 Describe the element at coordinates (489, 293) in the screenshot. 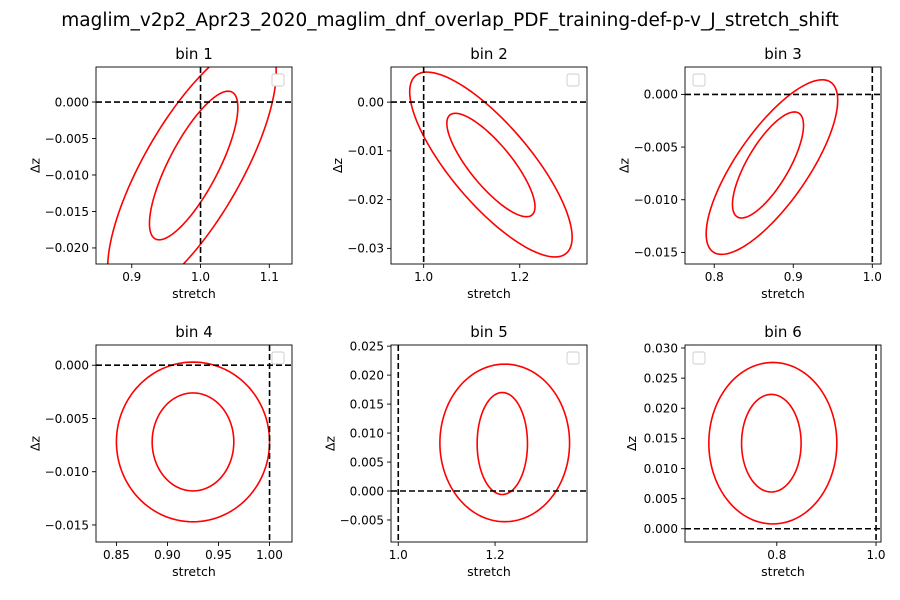

I see `x-axis-label-bin-2: stretch` at that location.